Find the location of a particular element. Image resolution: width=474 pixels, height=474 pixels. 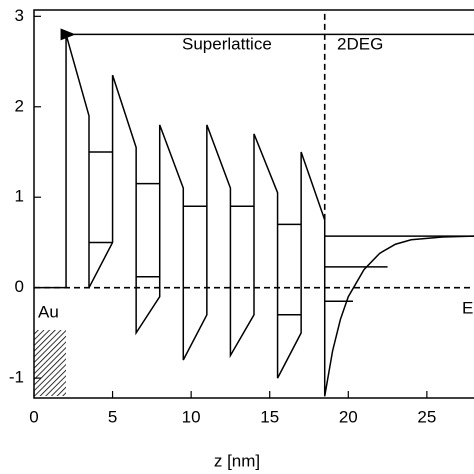

y-tick-label: 1 is located at coordinates (19, 196).